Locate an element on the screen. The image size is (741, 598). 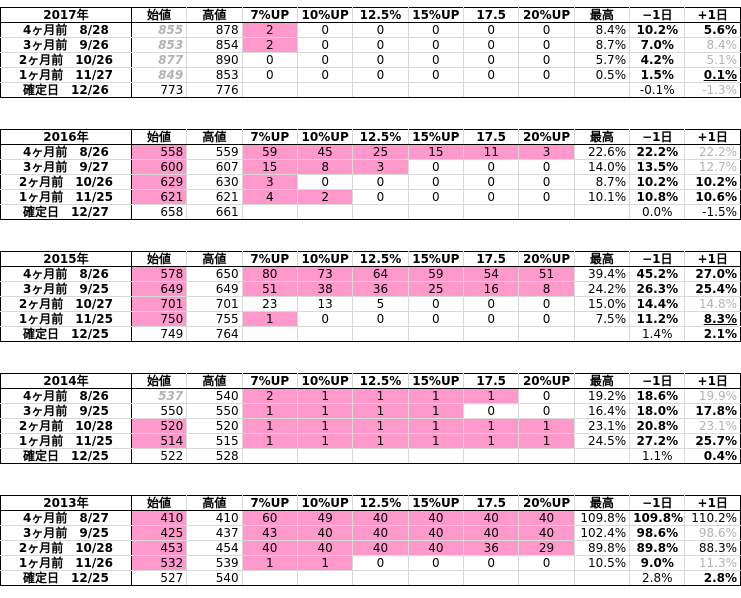
cell-up7 is located at coordinates (270, 456).